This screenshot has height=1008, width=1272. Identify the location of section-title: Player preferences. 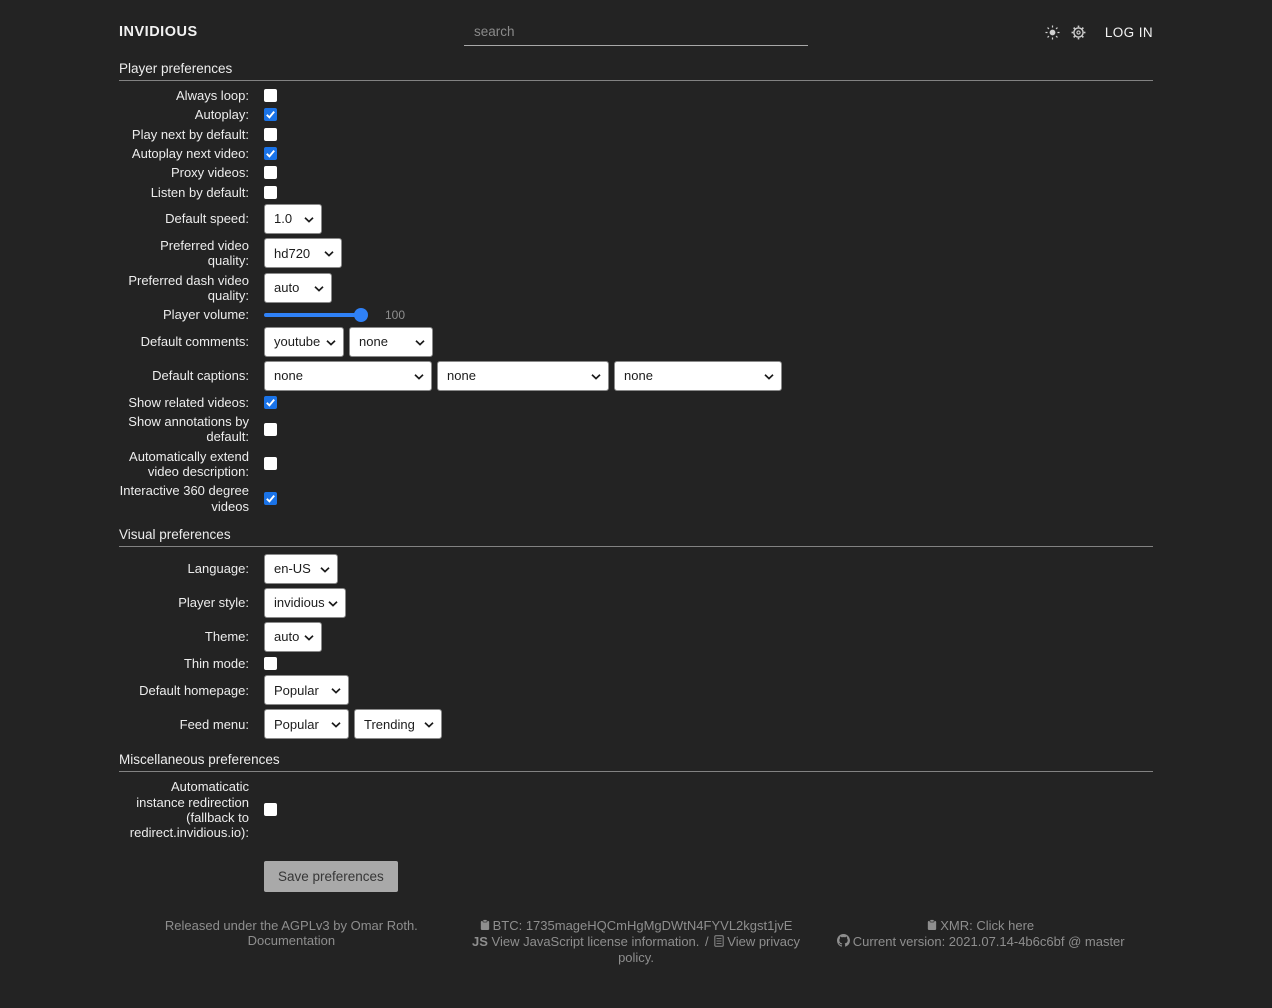
(176, 68).